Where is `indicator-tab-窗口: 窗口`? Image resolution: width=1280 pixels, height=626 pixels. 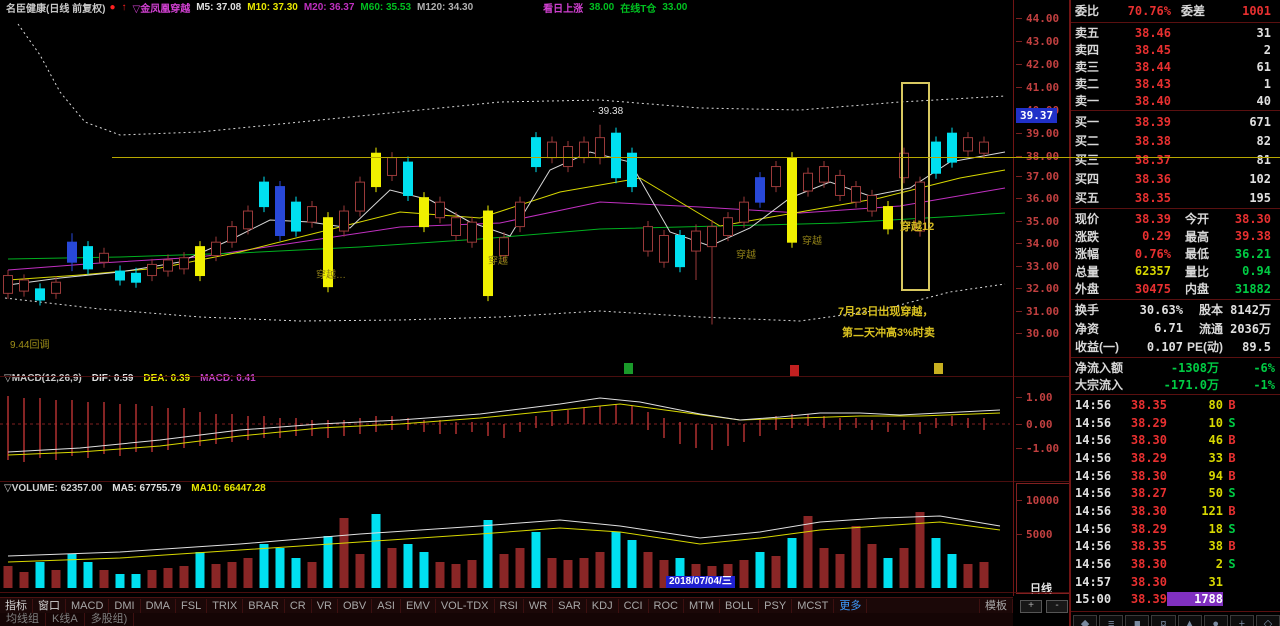 indicator-tab-窗口: 窗口 is located at coordinates (49, 605).